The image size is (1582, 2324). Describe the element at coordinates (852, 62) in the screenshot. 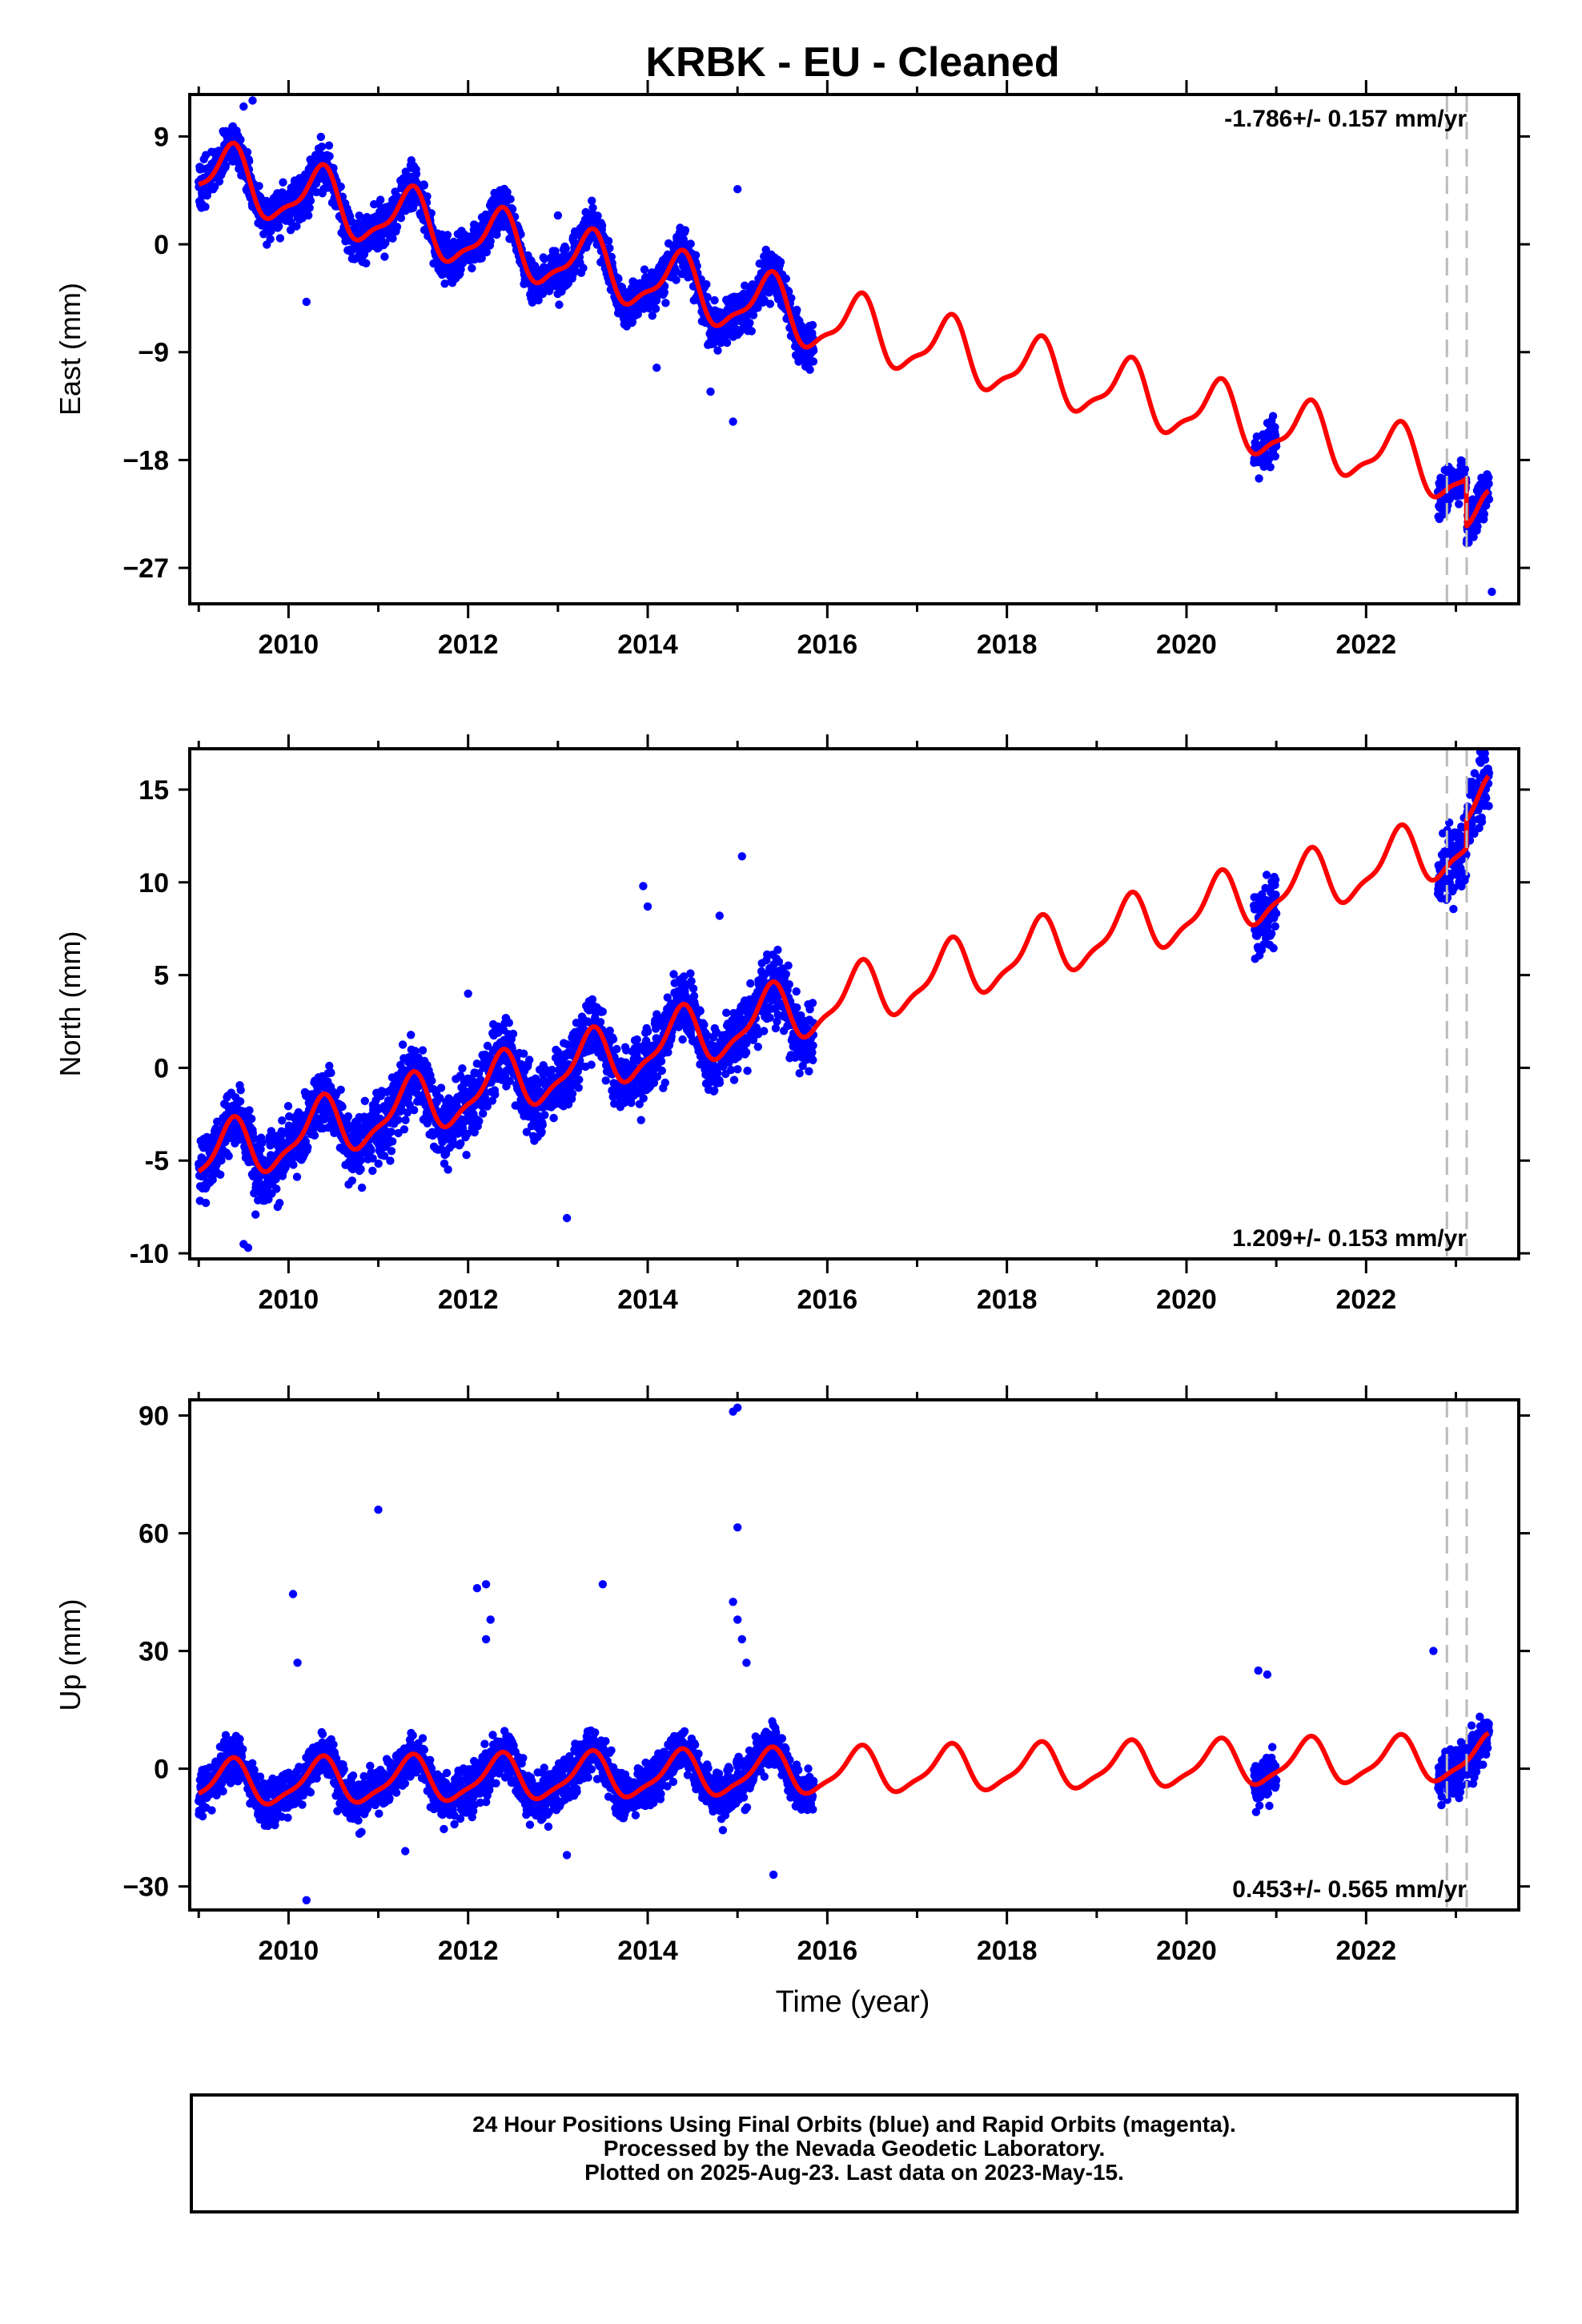

I see `chart-title: KRBK - EU - Cleaned` at that location.